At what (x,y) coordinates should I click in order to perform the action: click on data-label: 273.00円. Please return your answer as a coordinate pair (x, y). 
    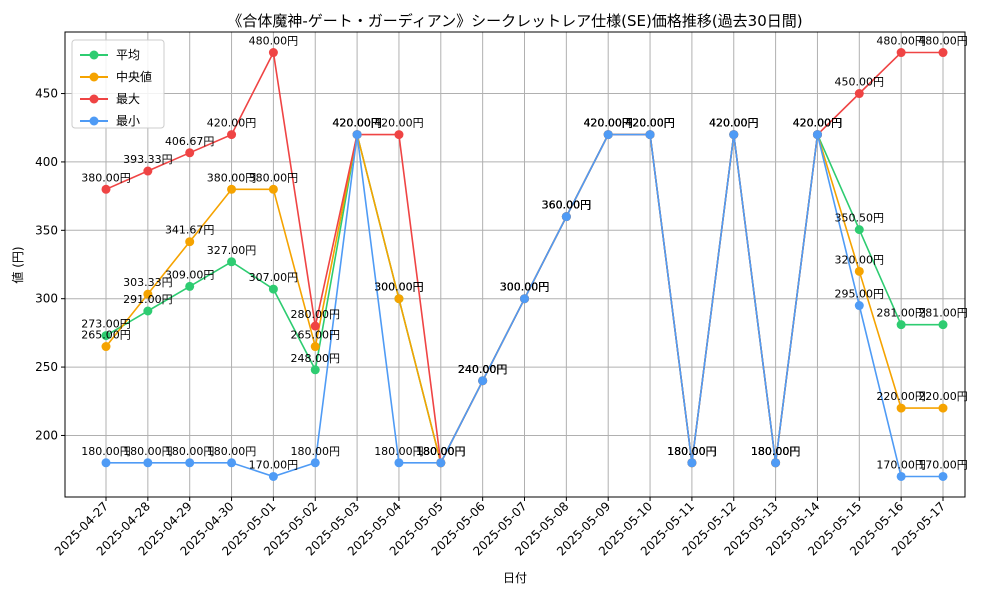
    Looking at the image, I should click on (106, 324).